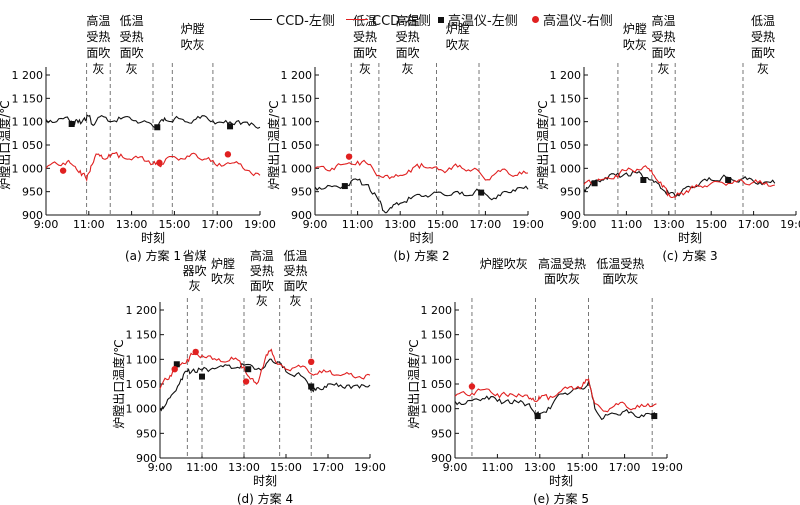 This screenshot has width=800, height=505. What do you see at coordinates (370, 467) in the screenshot?
I see `x-tick-label: 19:00` at bounding box center [370, 467].